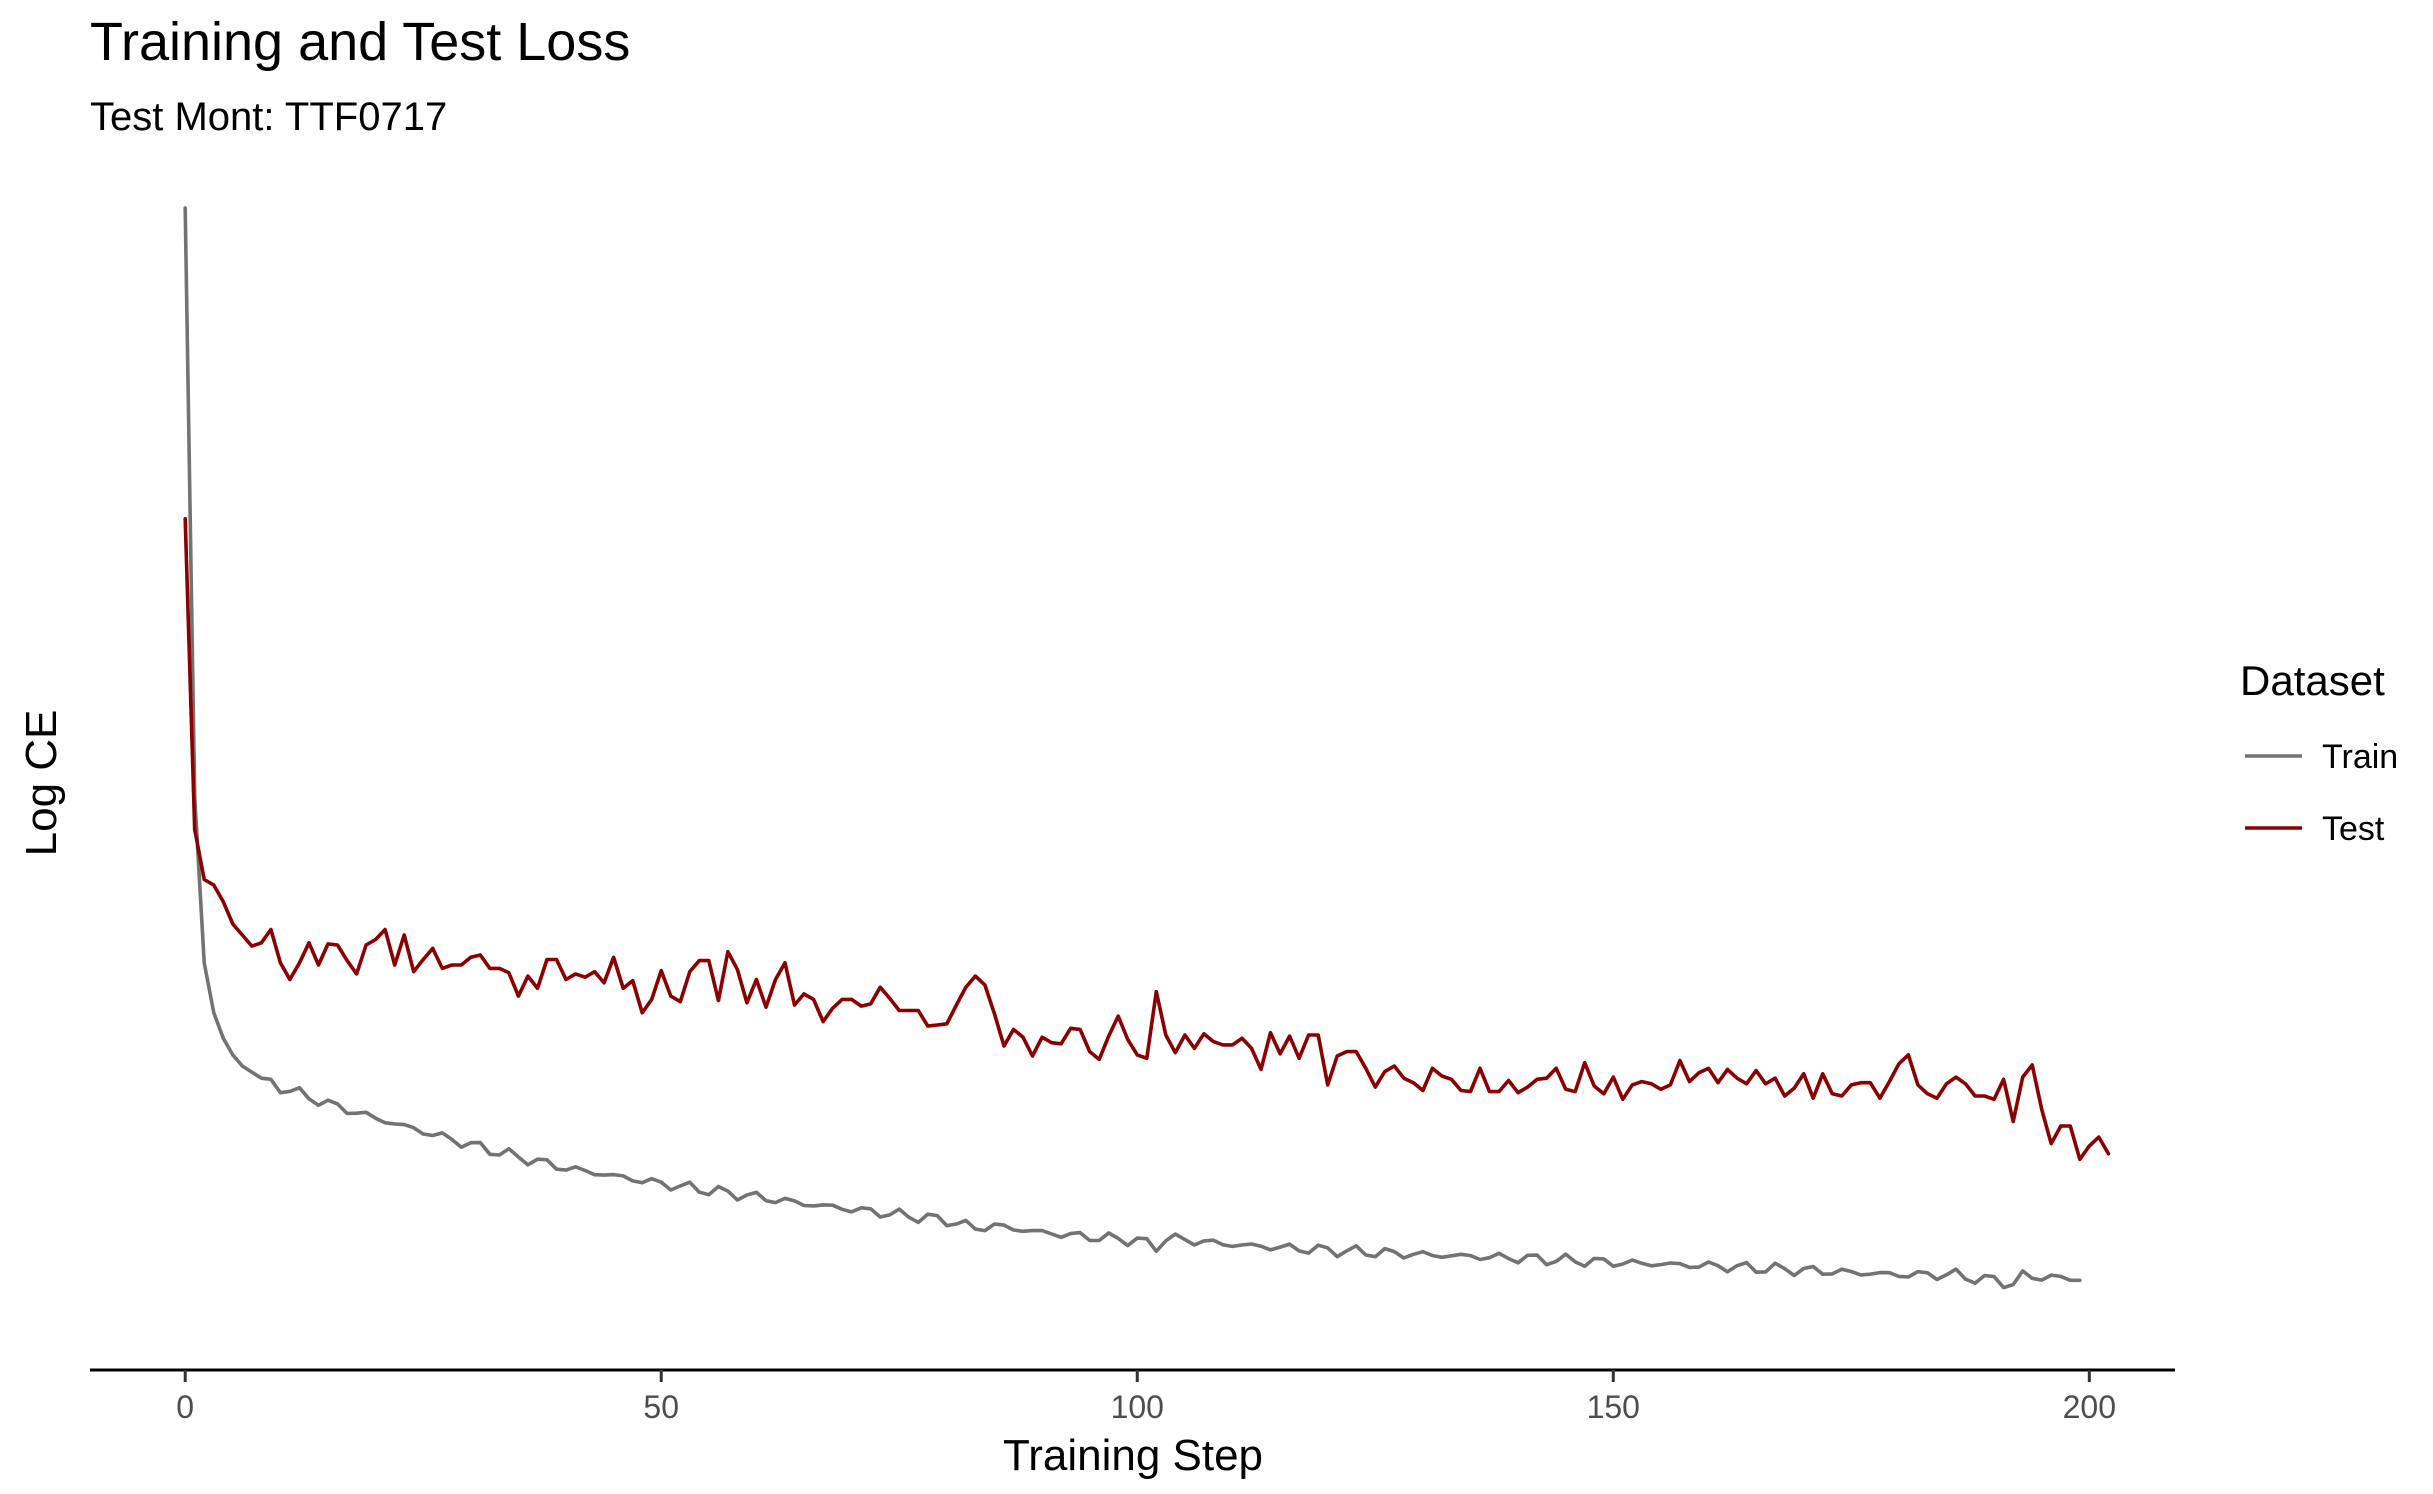  I want to click on x-tick-label: 200, so click(2089, 1407).